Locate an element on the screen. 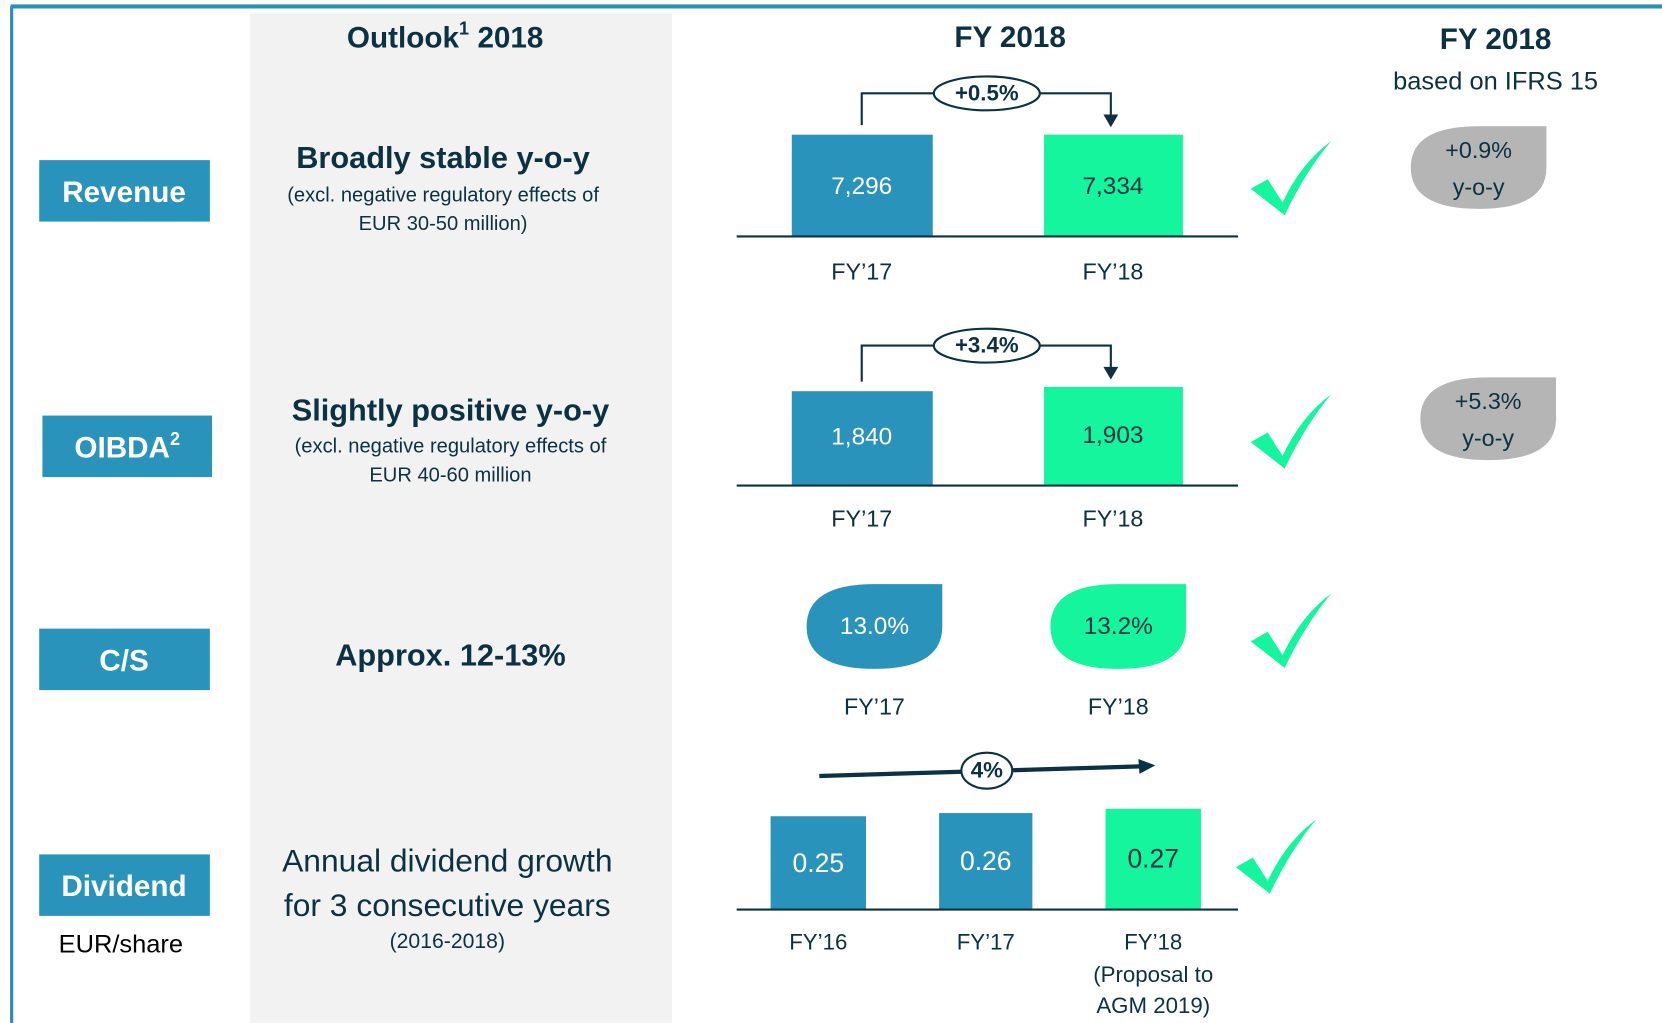 This screenshot has height=1023, width=1662. header-fy: FY 2018 is located at coordinates (1010, 37).